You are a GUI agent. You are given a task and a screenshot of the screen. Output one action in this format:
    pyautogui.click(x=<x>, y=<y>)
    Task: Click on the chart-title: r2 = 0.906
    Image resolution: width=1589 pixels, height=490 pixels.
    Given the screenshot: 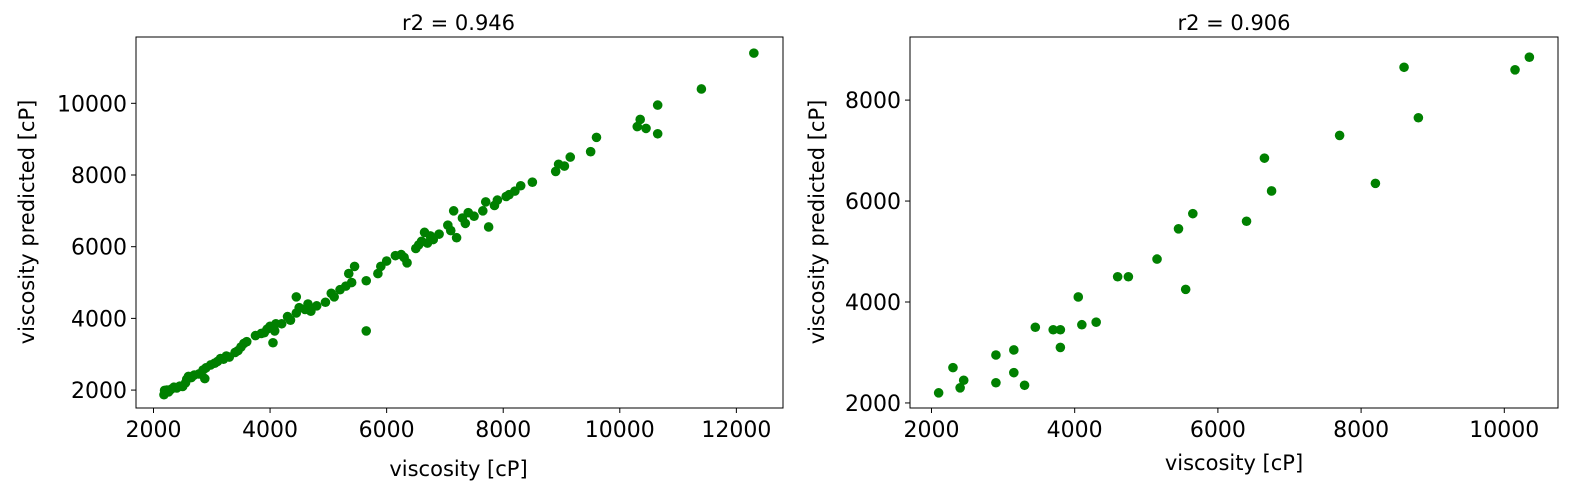 What is the action you would take?
    pyautogui.click(x=1233, y=23)
    